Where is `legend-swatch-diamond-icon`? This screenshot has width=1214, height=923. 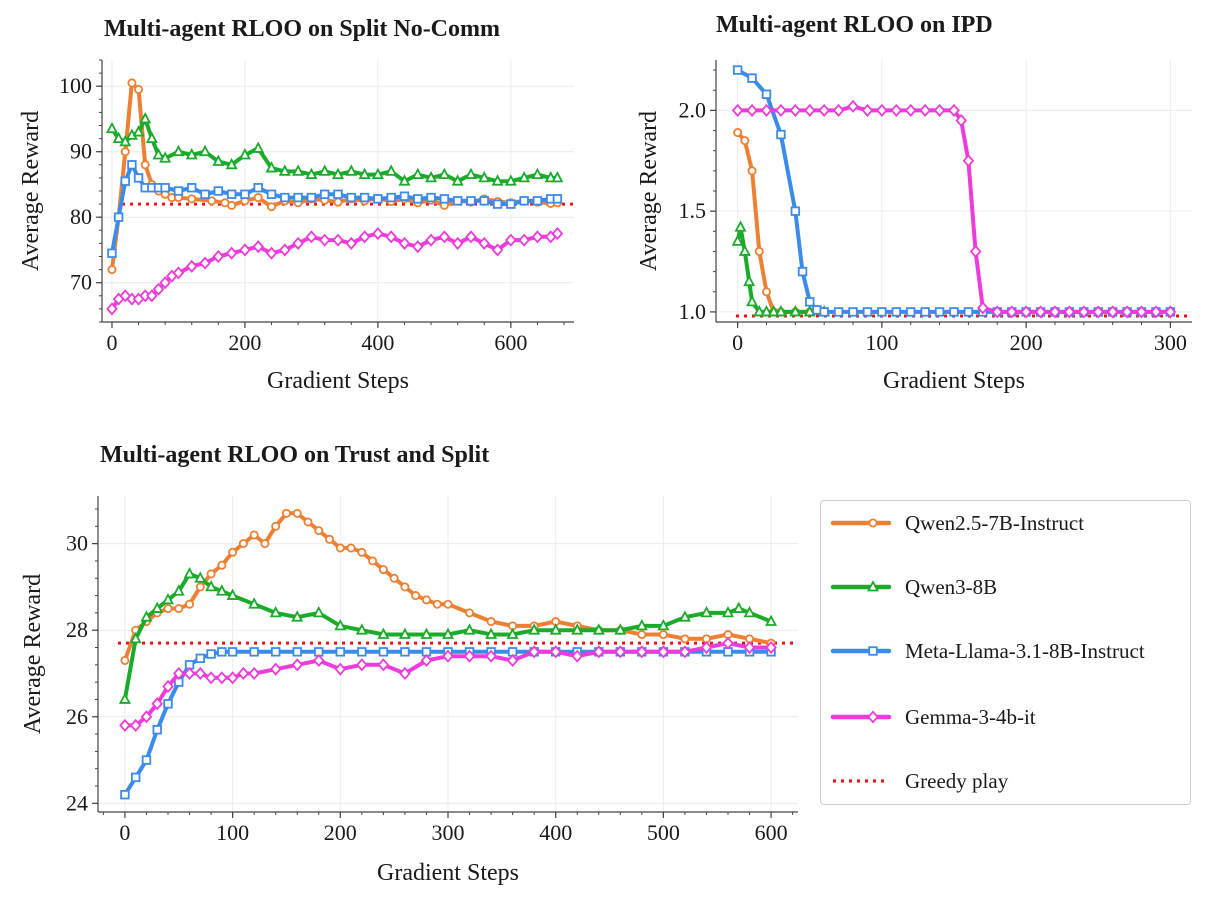 legend-swatch-diamond-icon is located at coordinates (861, 717).